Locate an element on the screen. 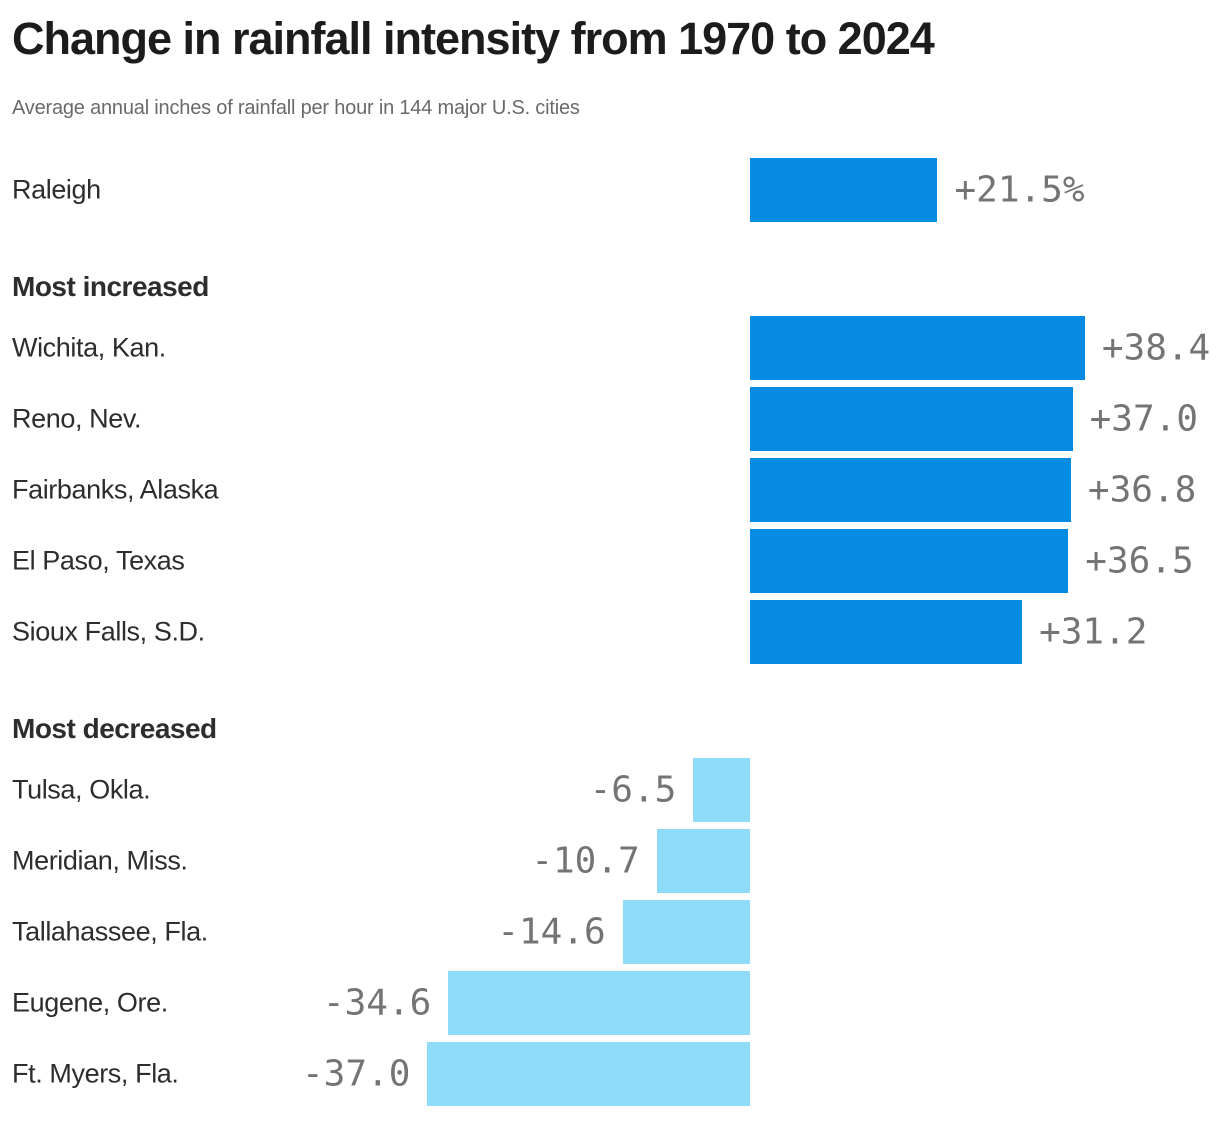 This screenshot has width=1220, height=1138. bar-row: Wichita, Kan. +38.4 is located at coordinates (610, 348).